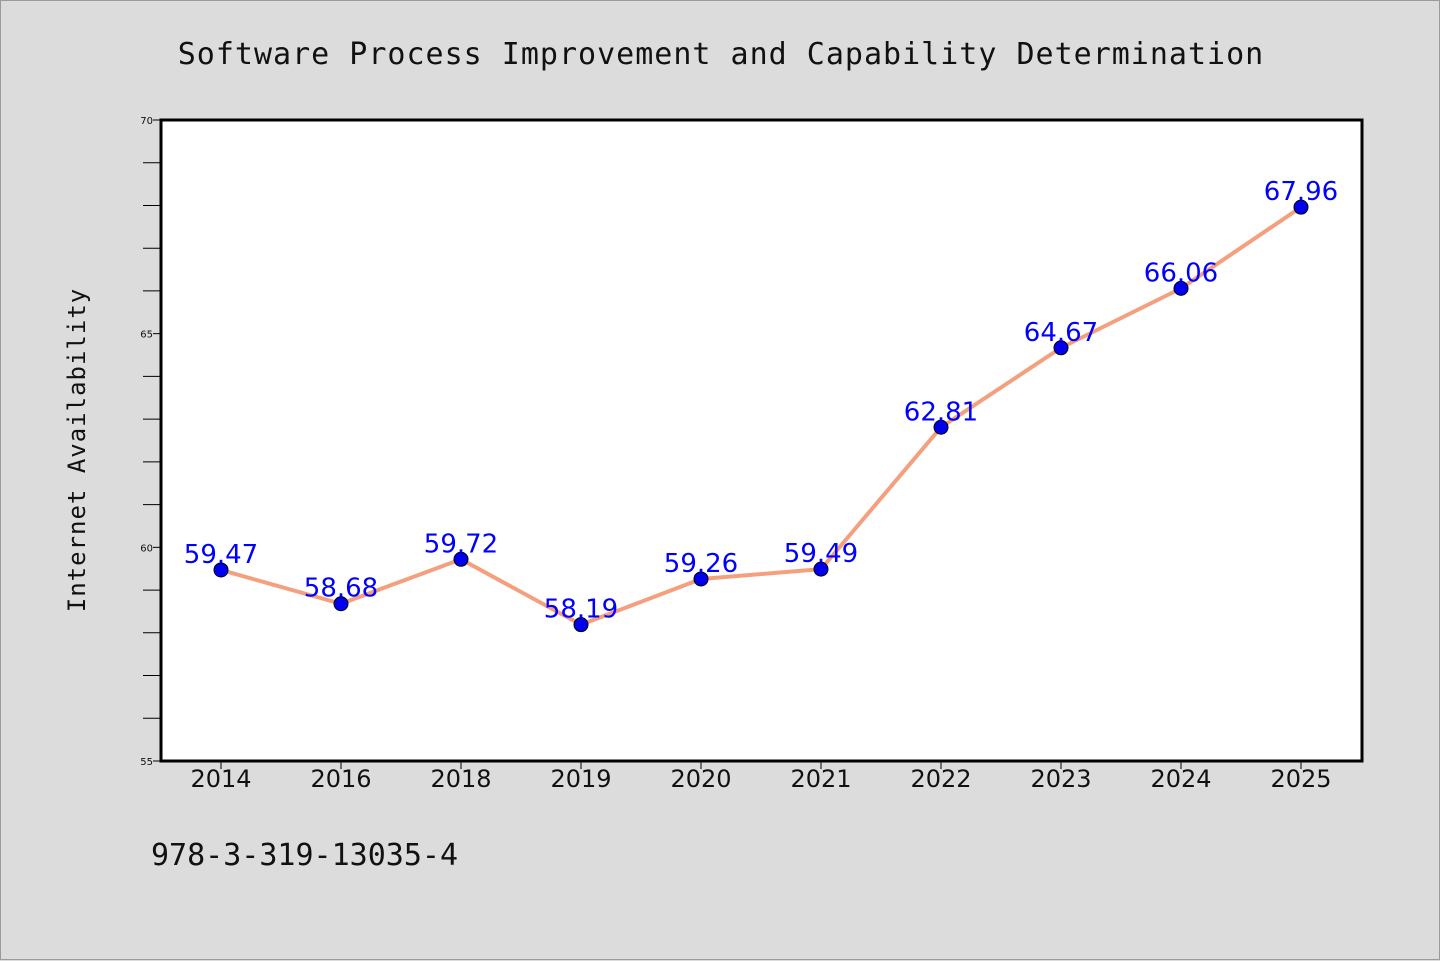  What do you see at coordinates (581, 610) in the screenshot?
I see `data-label: 58.19` at bounding box center [581, 610].